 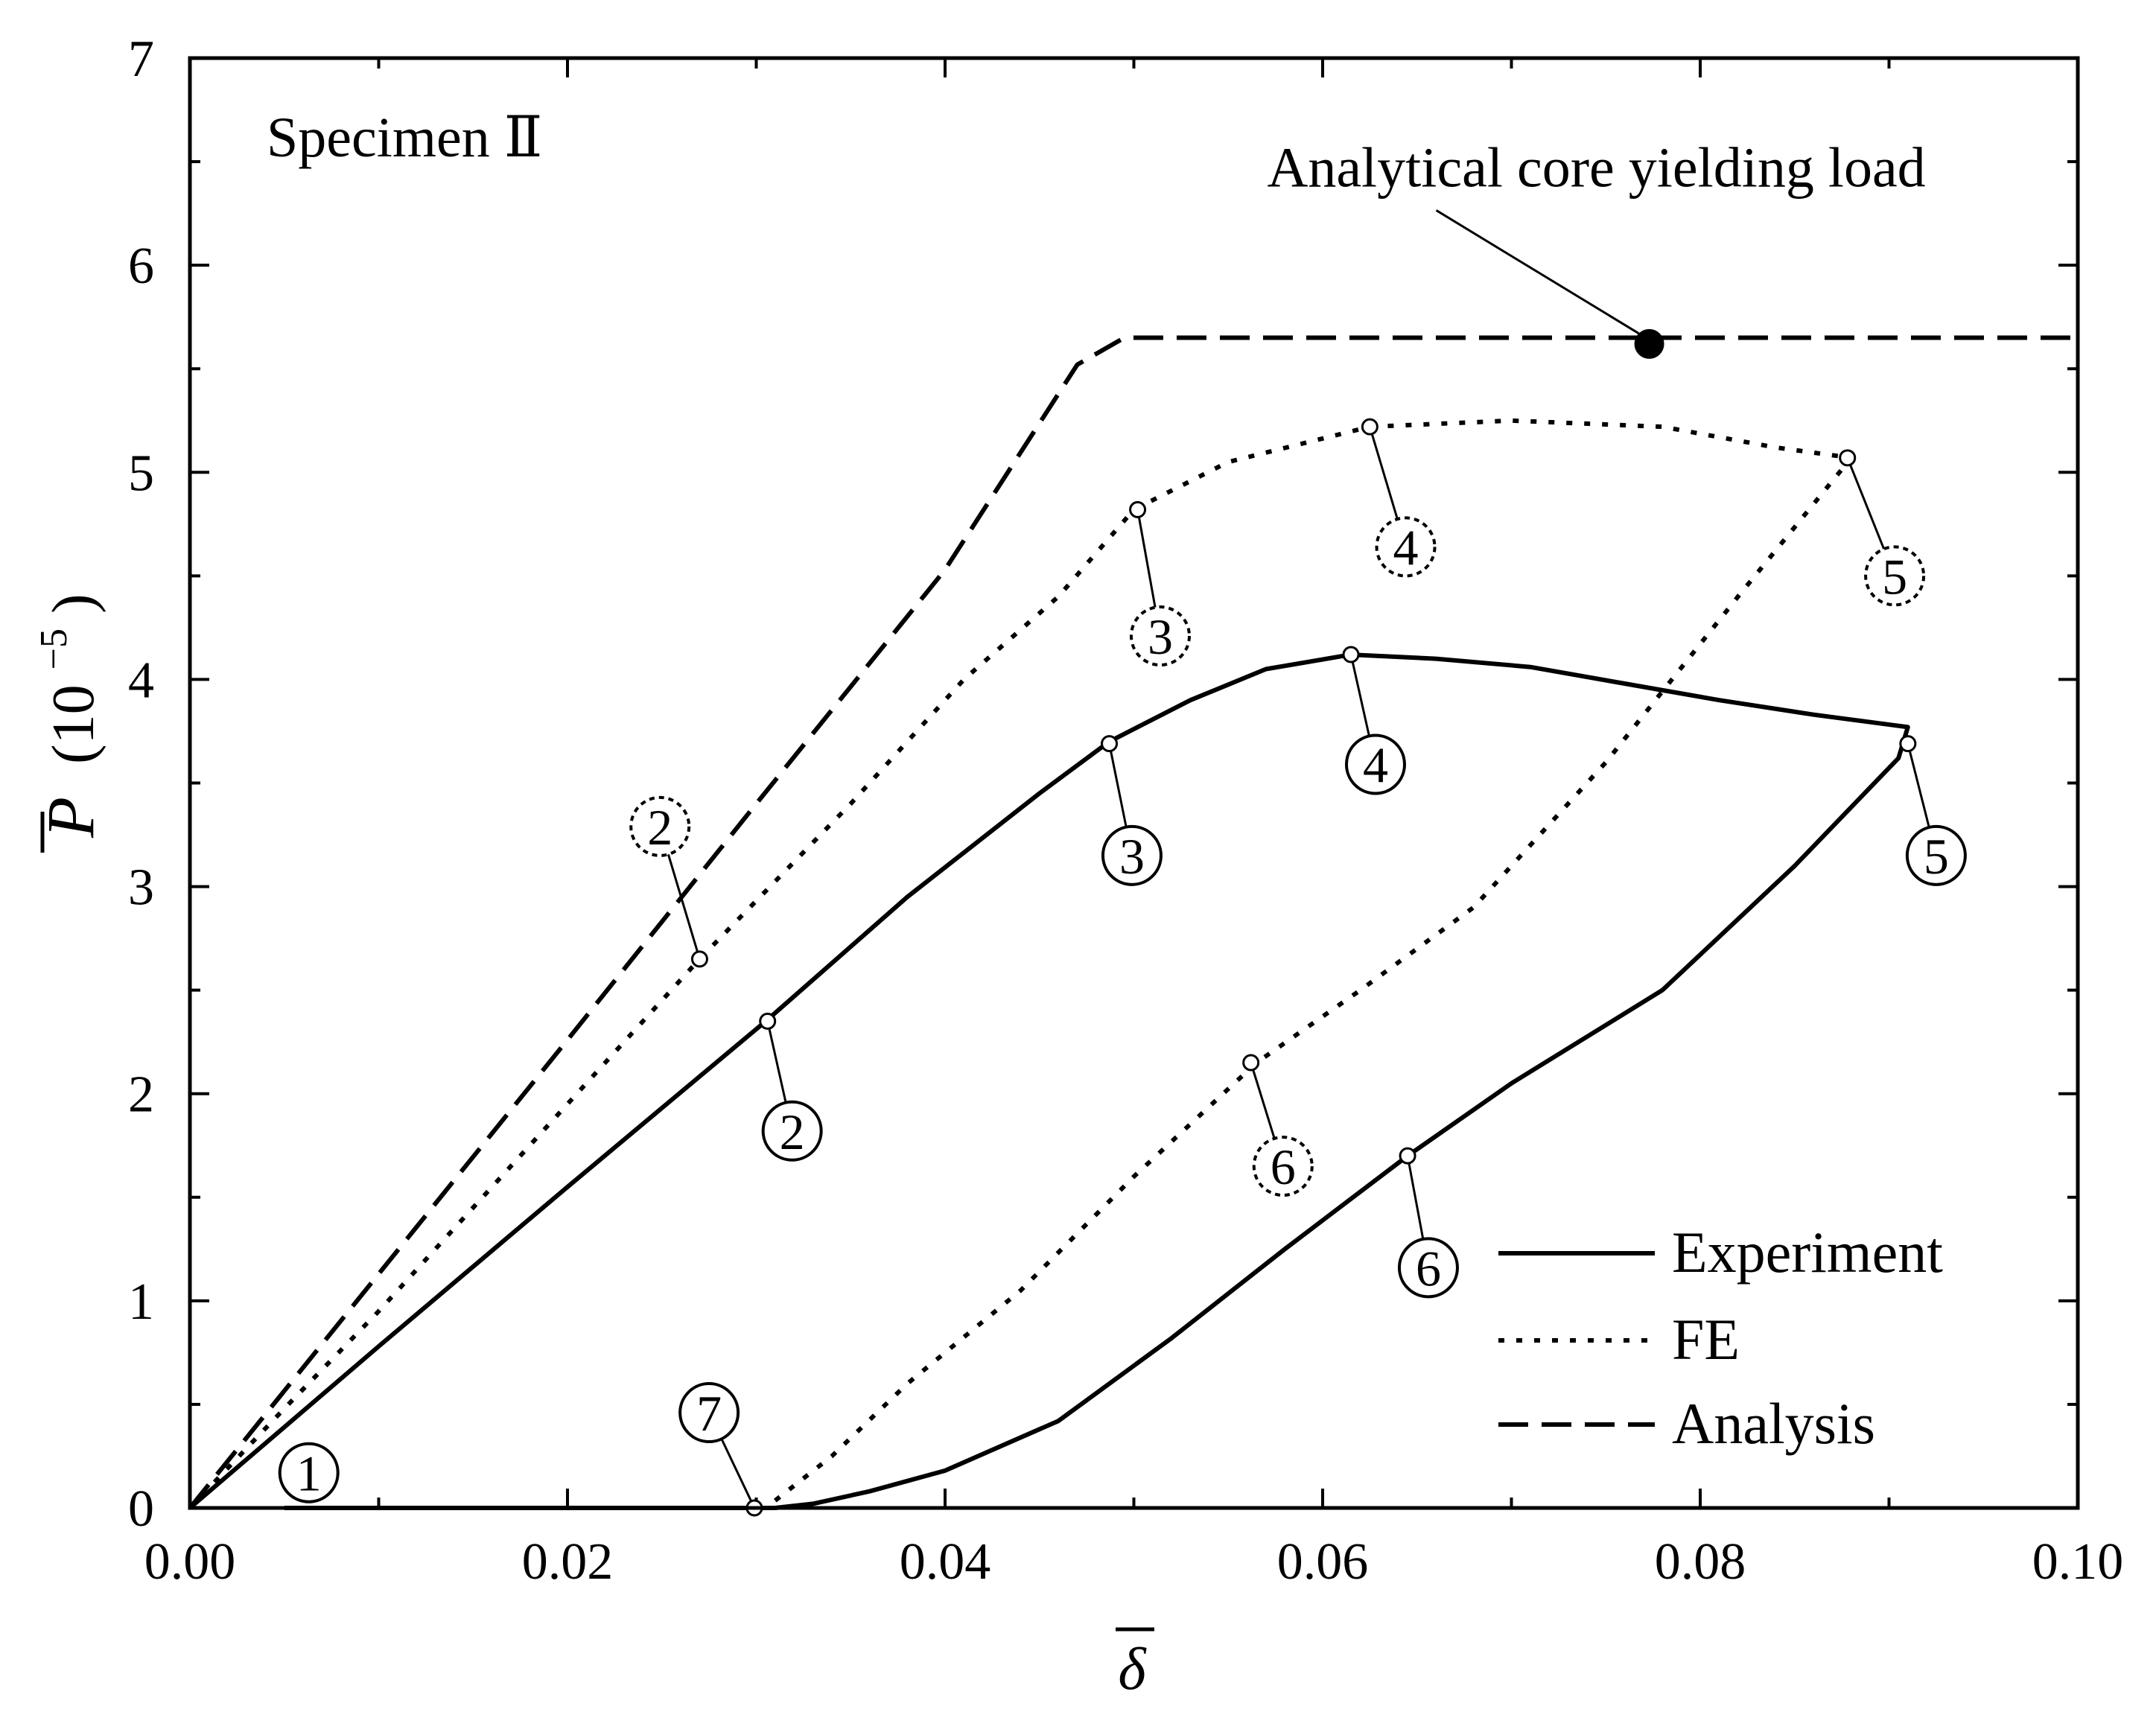 I want to click on y-tick-label: 2, so click(x=141, y=1095).